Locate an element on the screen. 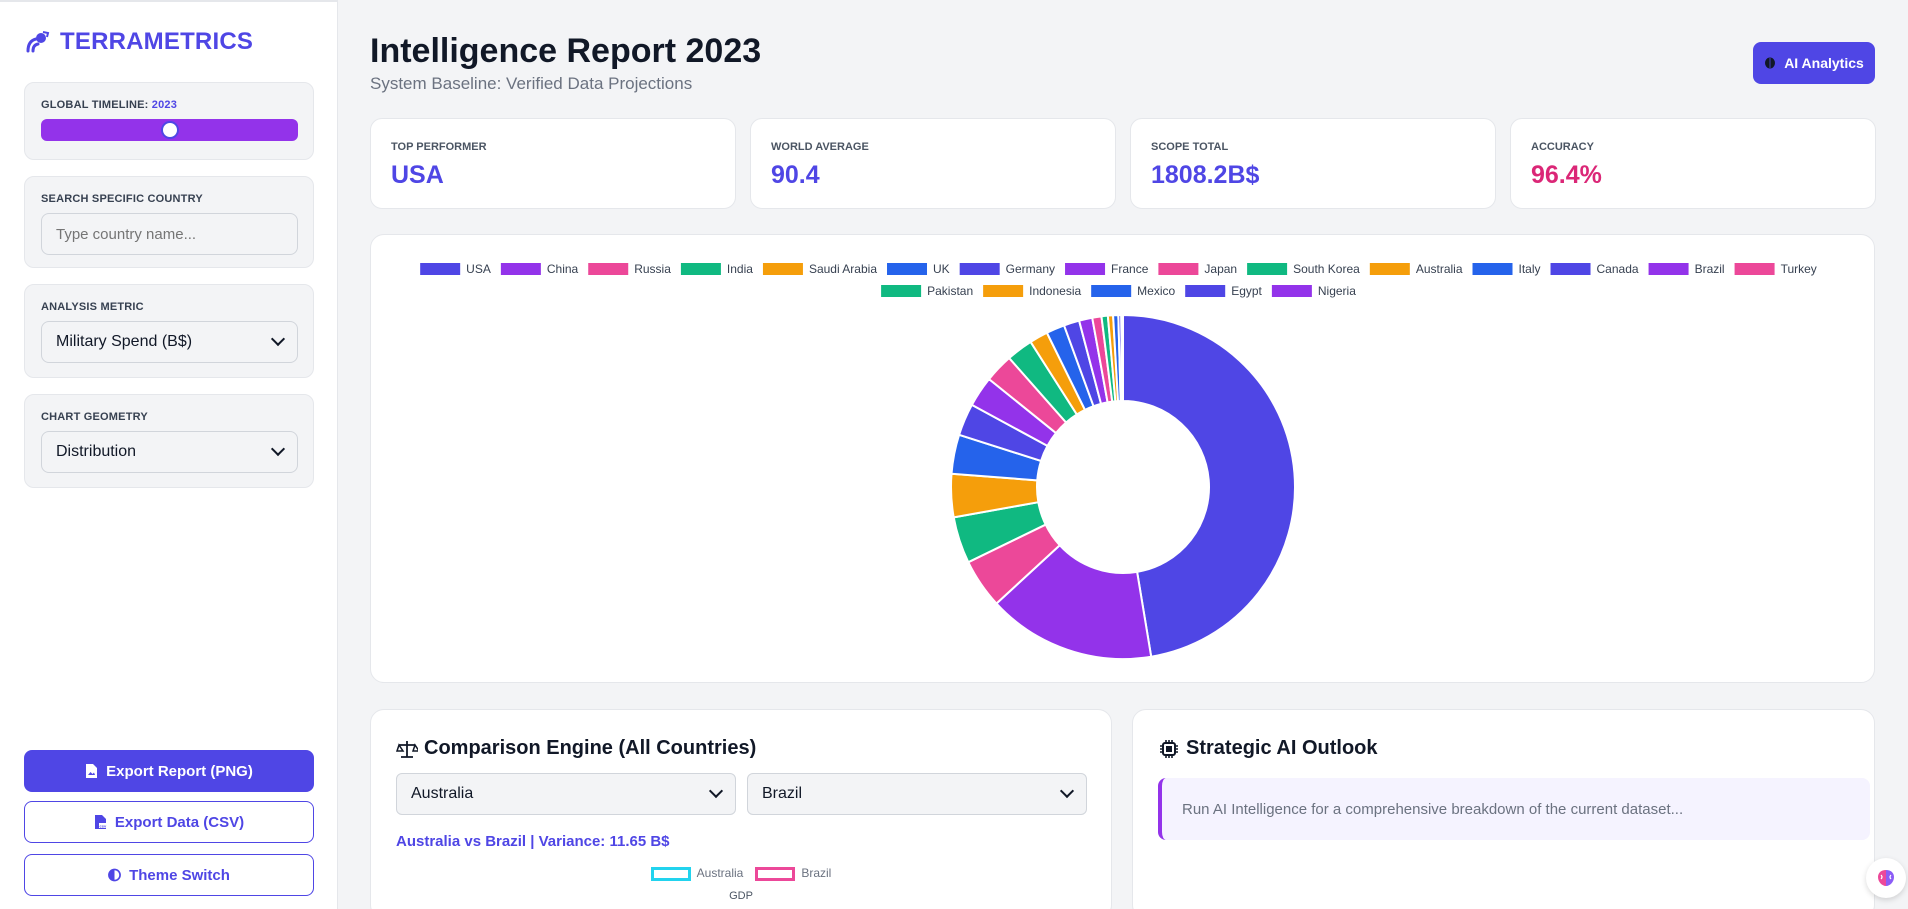 The width and height of the screenshot is (1908, 909). legend-item-mexico: Mexico is located at coordinates (1133, 291).